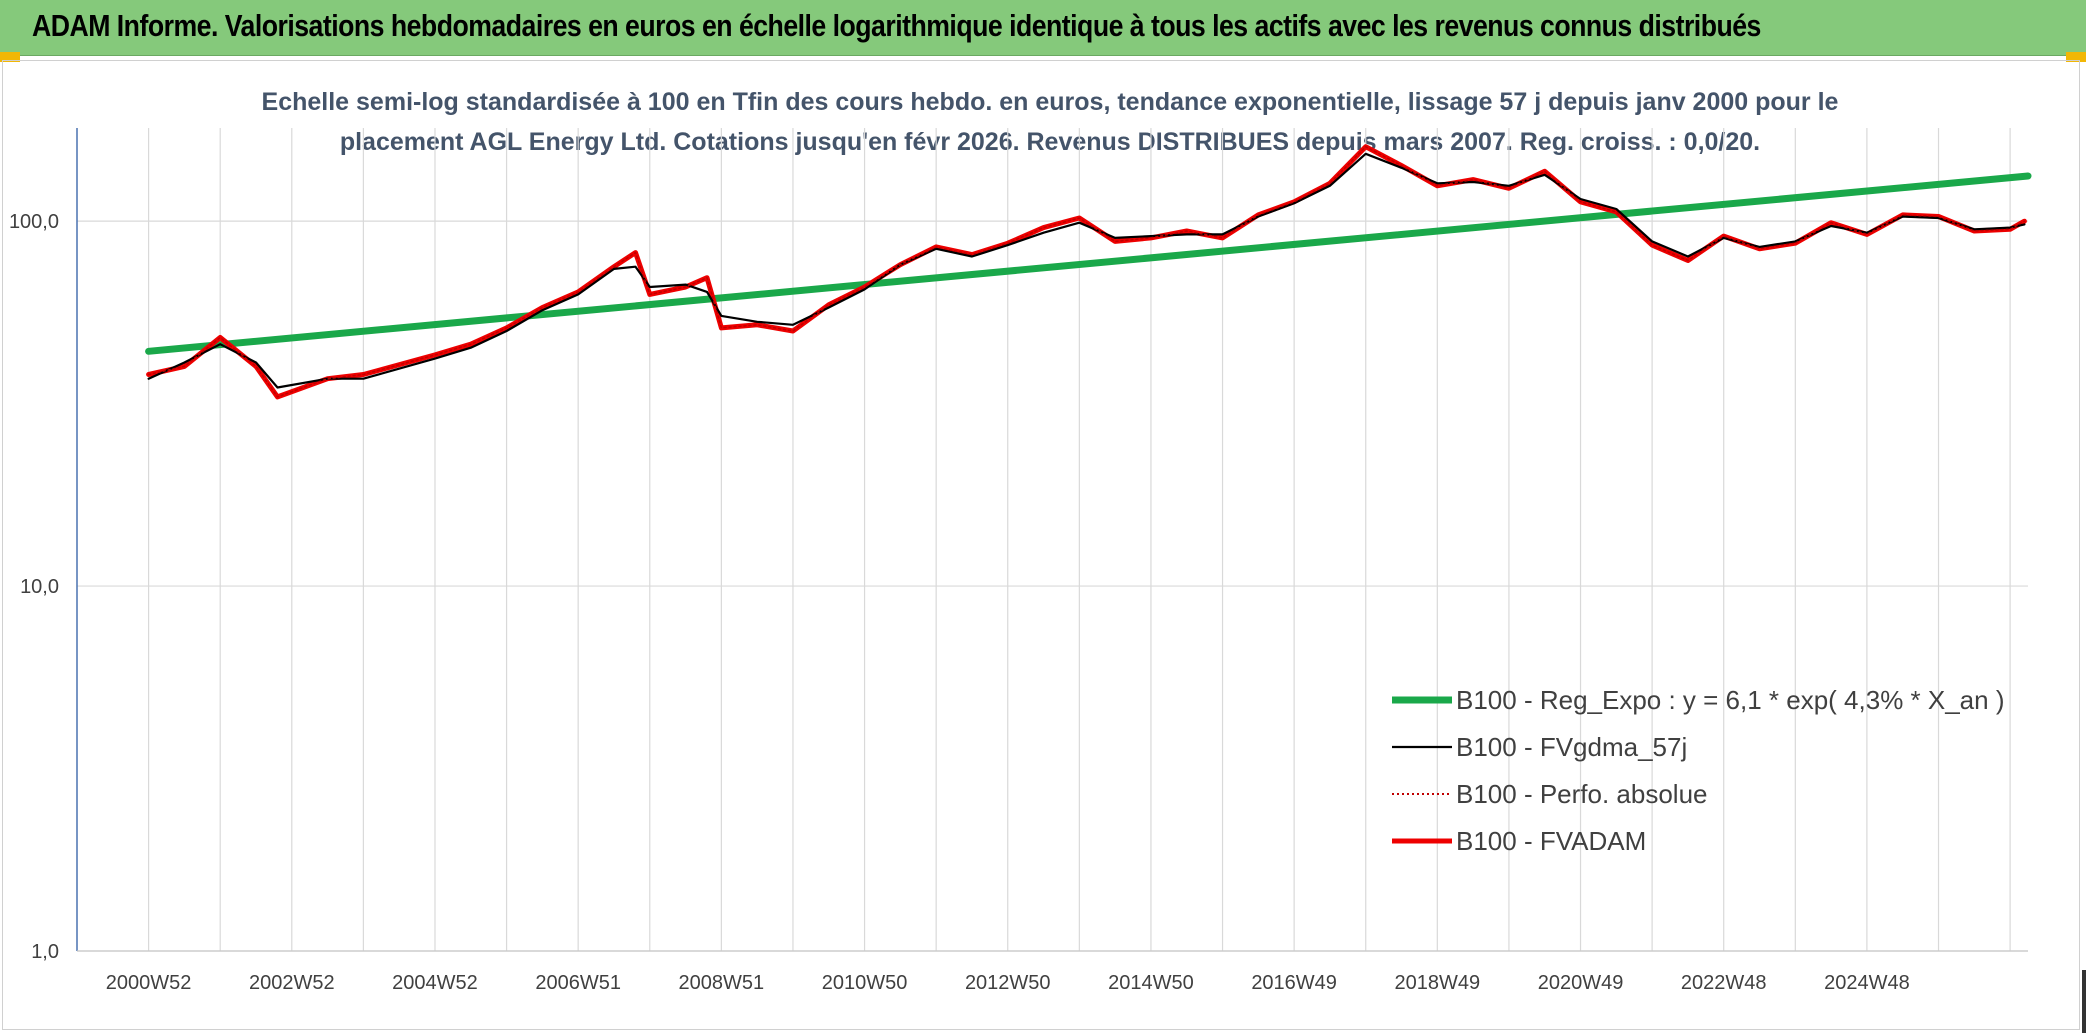 The width and height of the screenshot is (2086, 1033). Describe the element at coordinates (2084, 1001) in the screenshot. I see `frame-accent` at that location.